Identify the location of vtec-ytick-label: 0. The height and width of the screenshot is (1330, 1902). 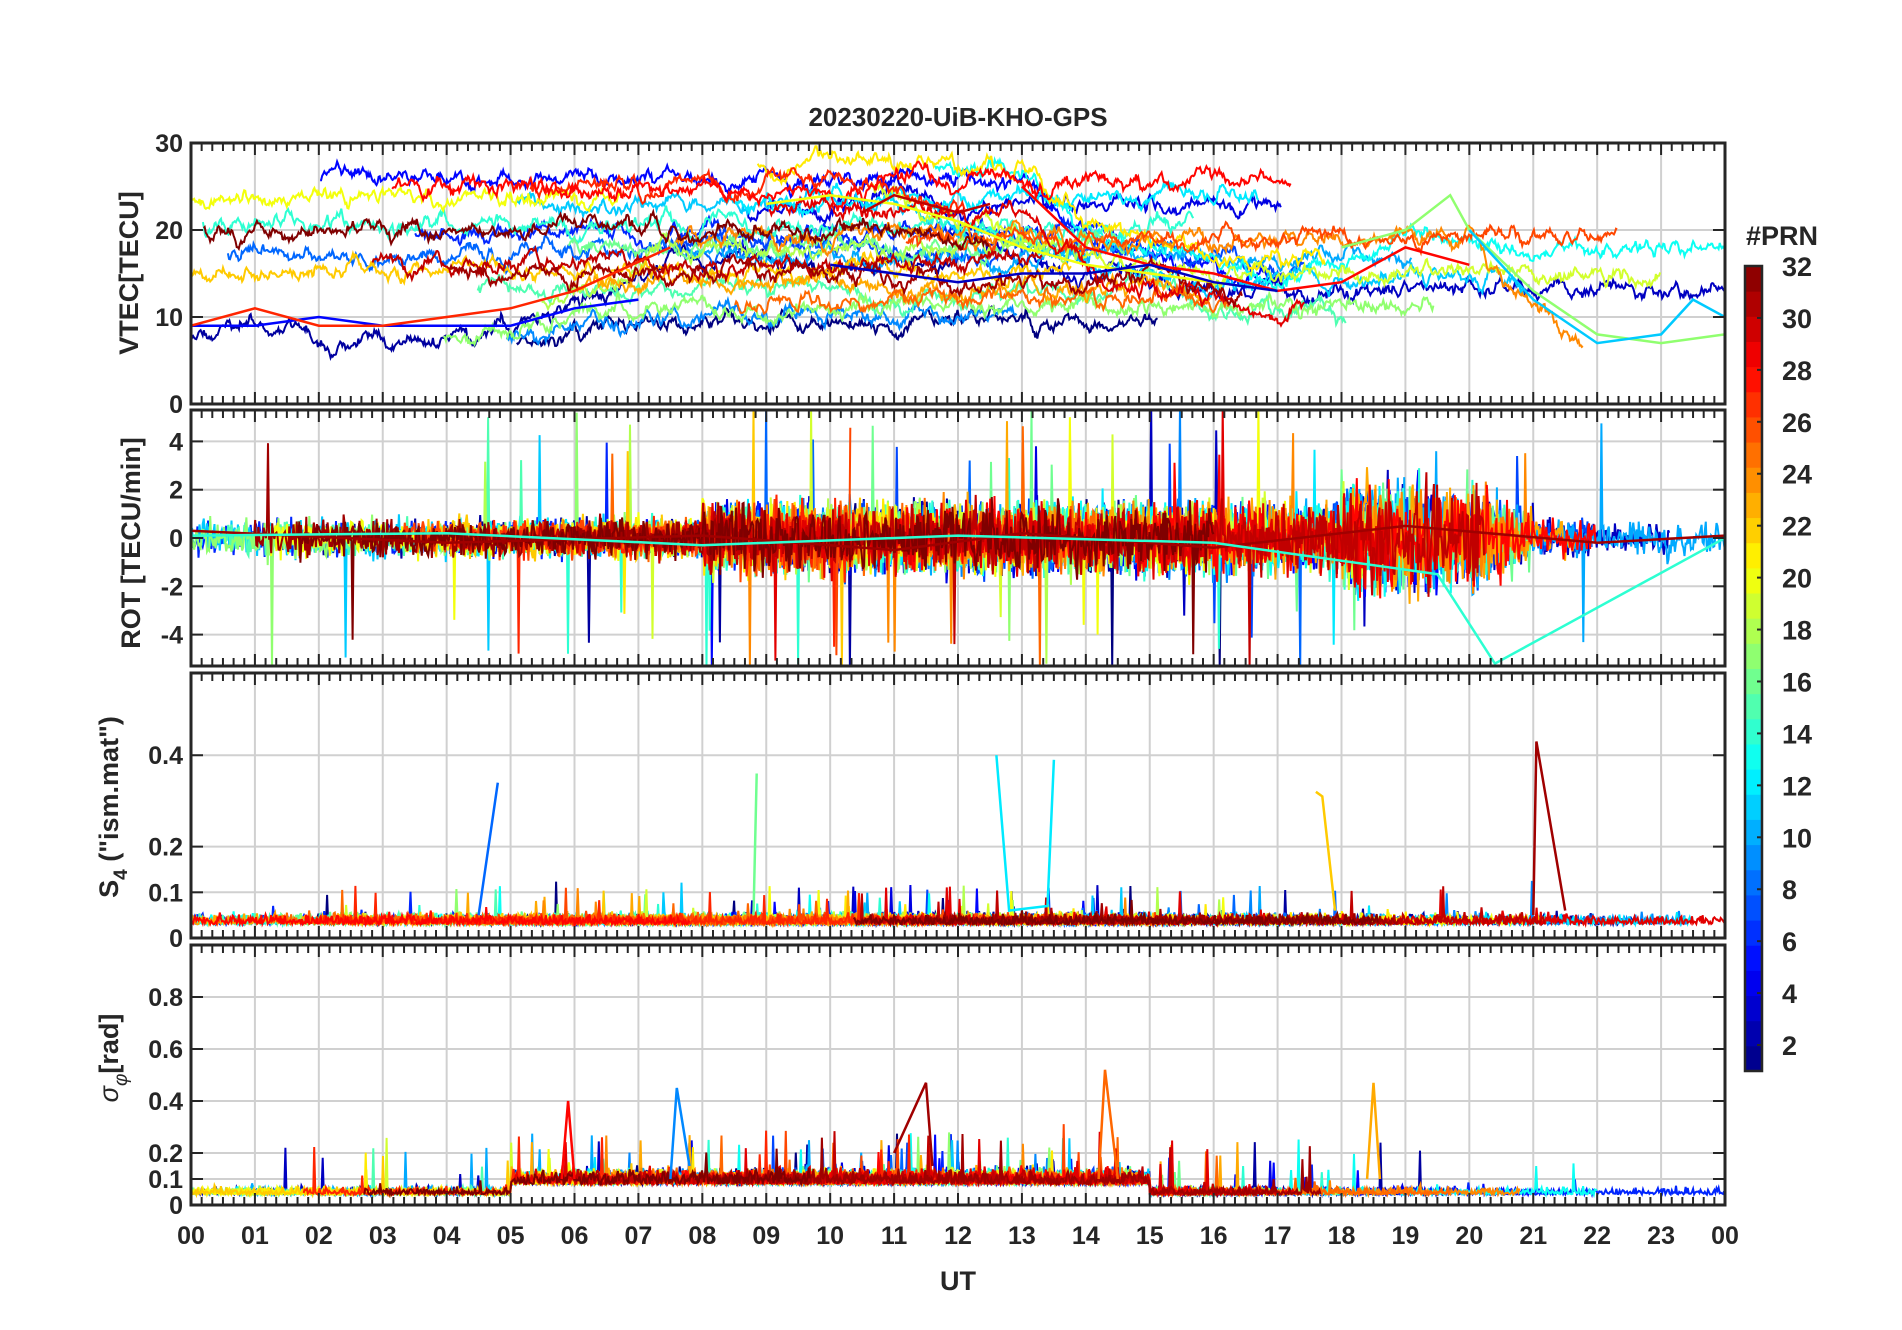
(176, 405).